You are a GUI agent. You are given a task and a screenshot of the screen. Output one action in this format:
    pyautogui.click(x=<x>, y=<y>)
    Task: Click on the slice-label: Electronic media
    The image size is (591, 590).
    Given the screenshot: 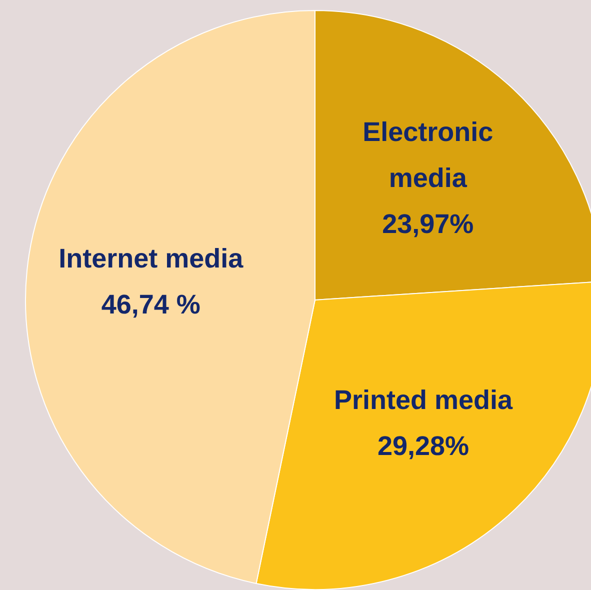 What is the action you would take?
    pyautogui.click(x=428, y=155)
    